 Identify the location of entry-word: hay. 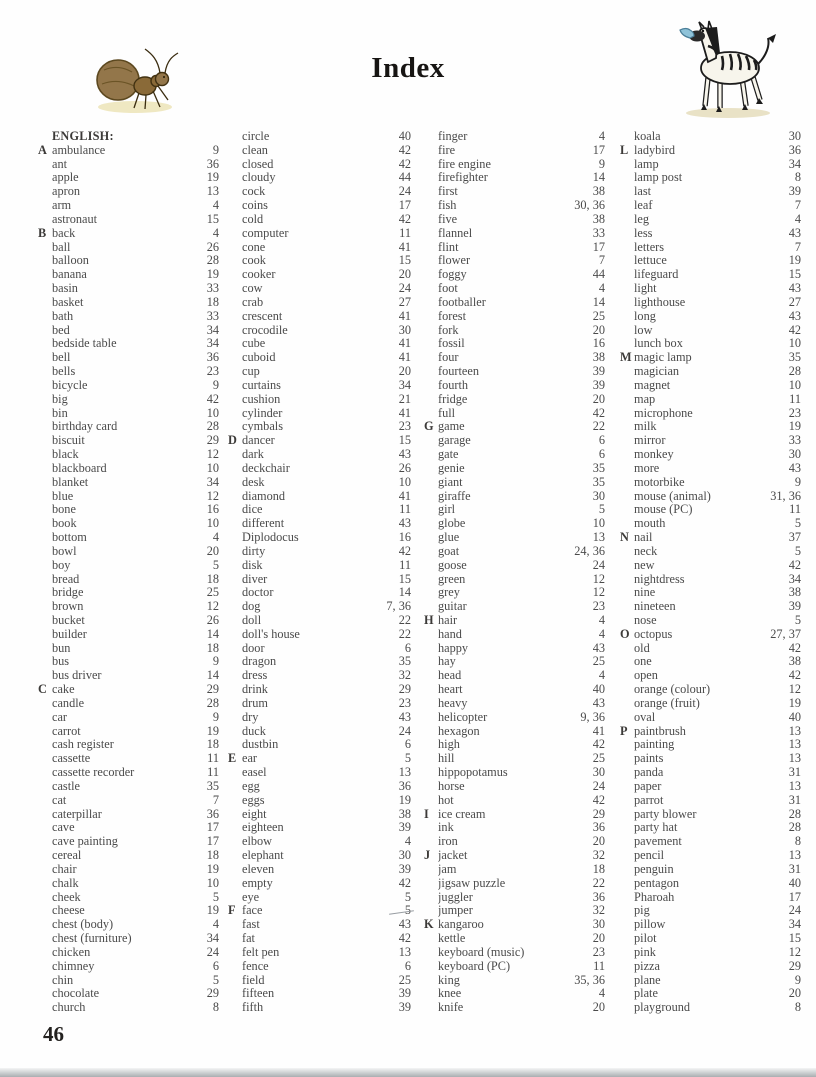
(447, 662).